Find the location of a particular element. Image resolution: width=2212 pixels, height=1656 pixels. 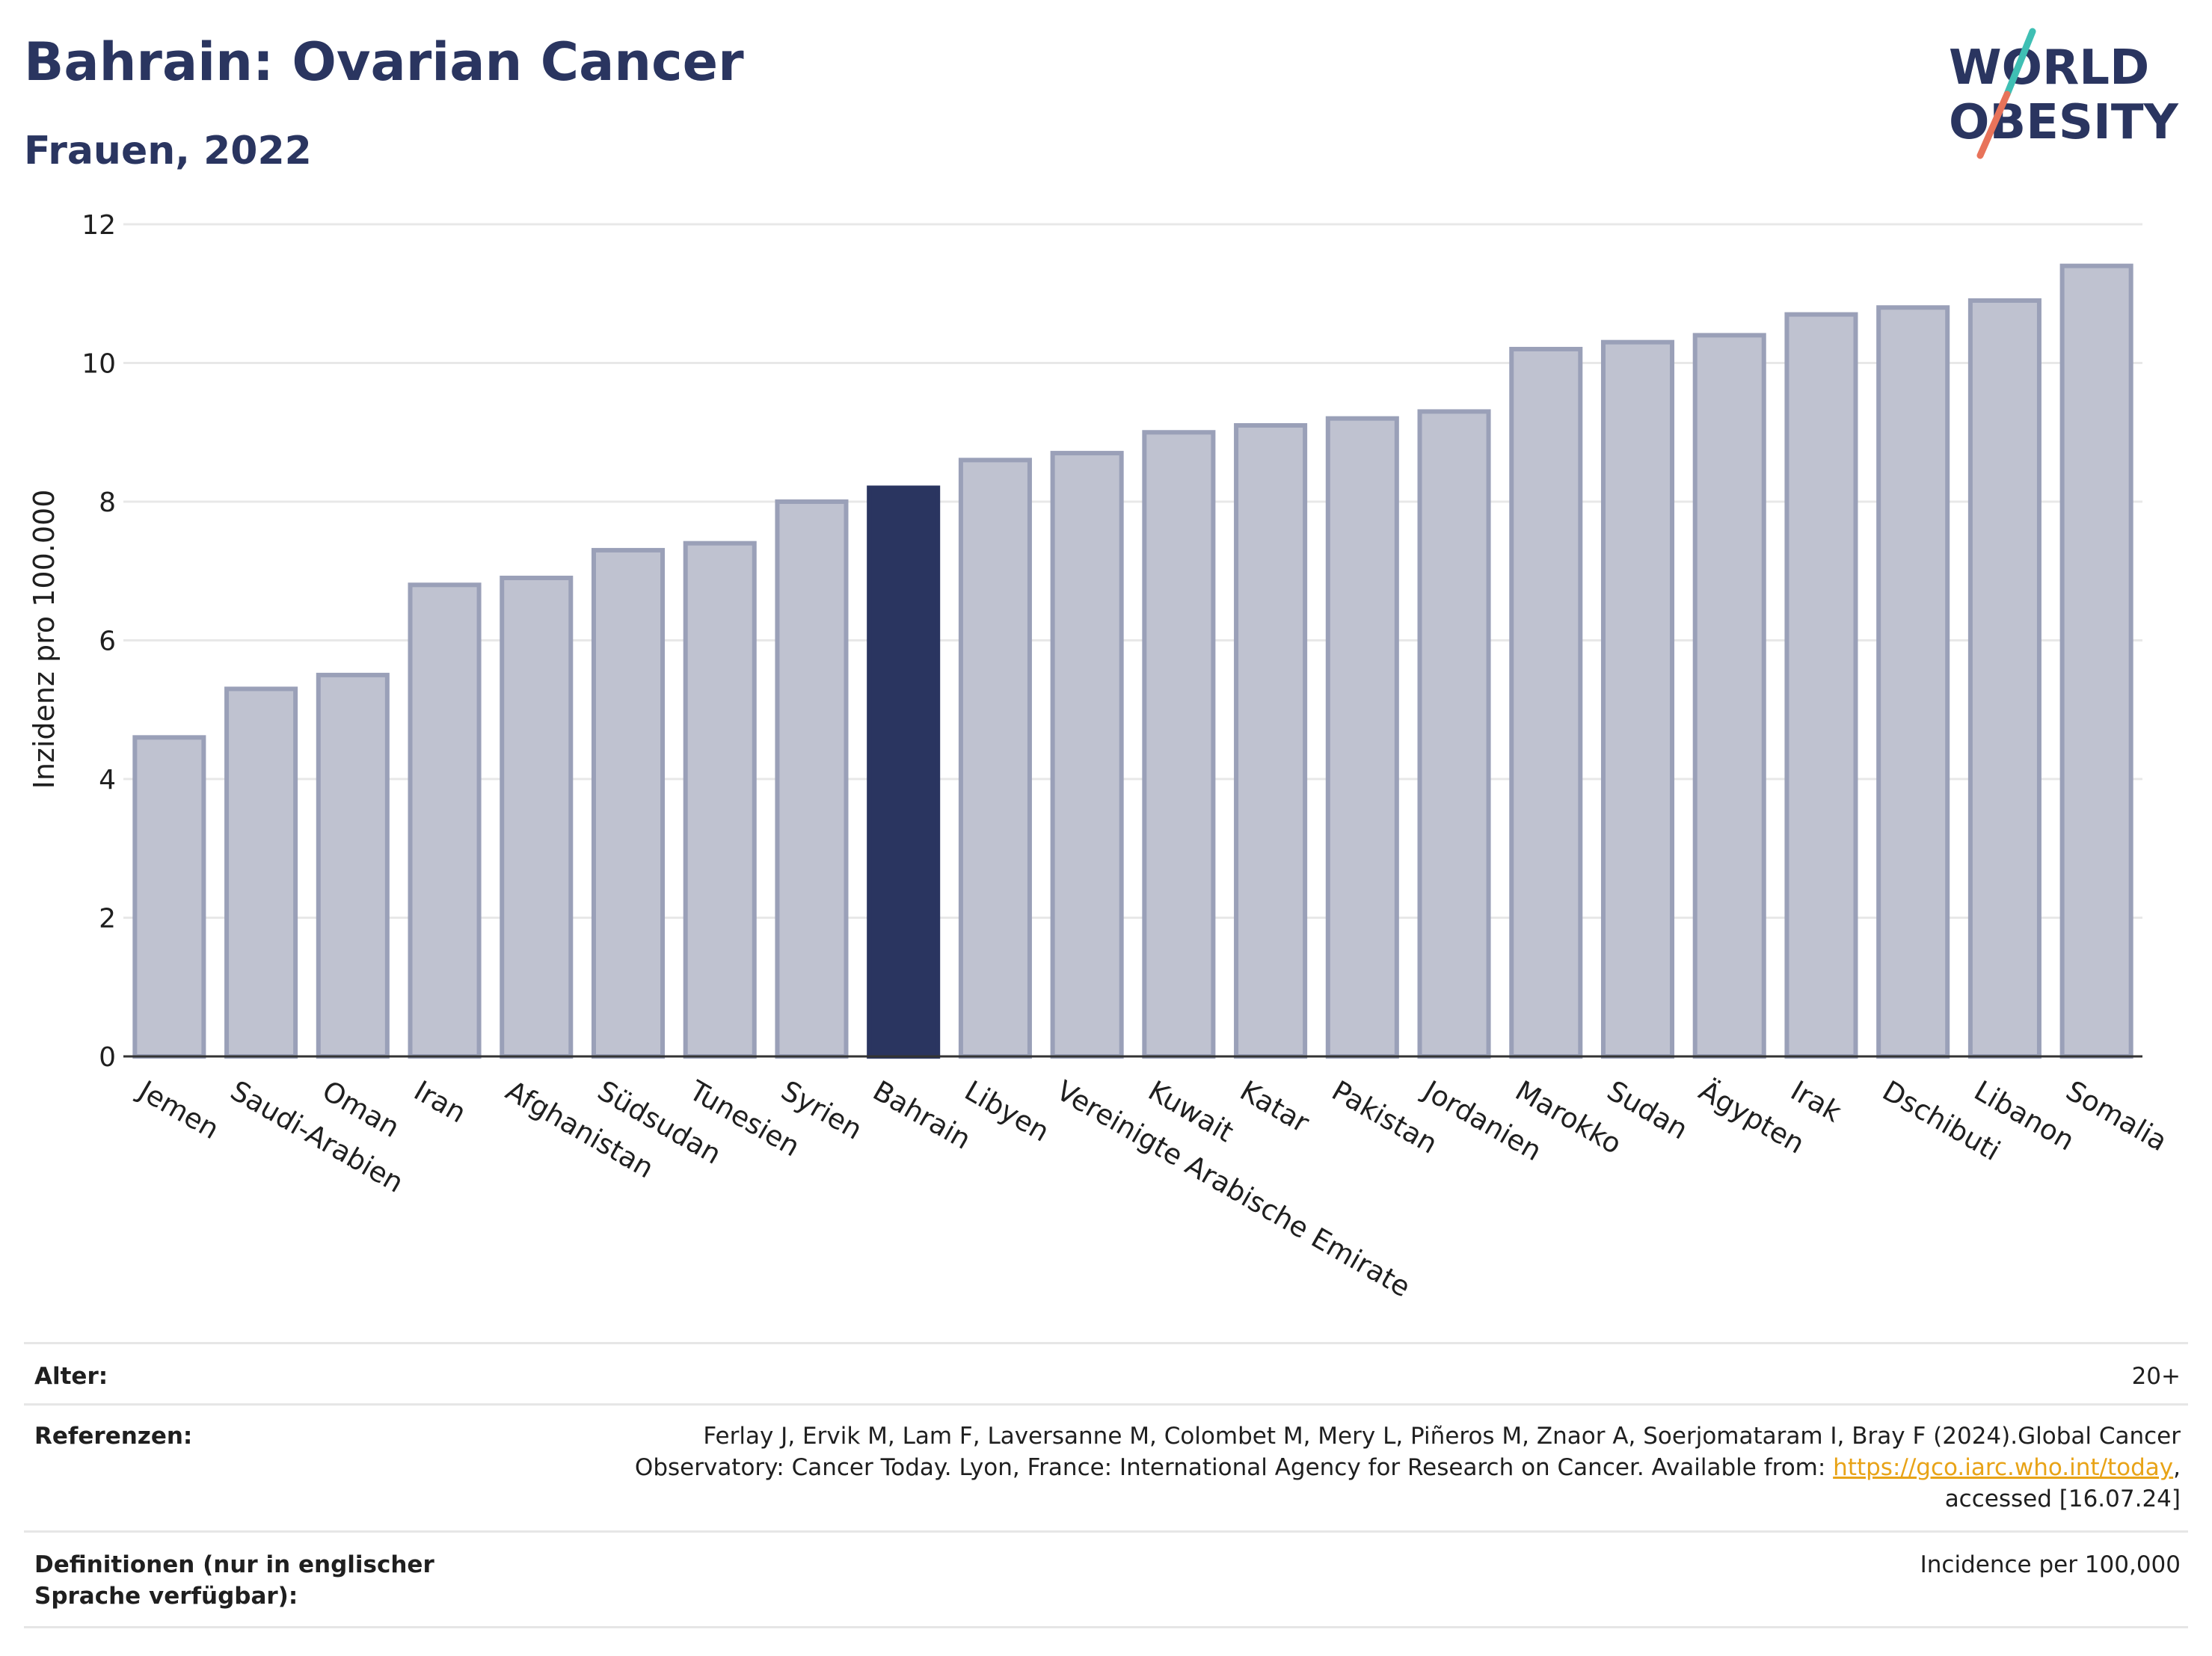

y-tick-label: 12 is located at coordinates (99, 225).